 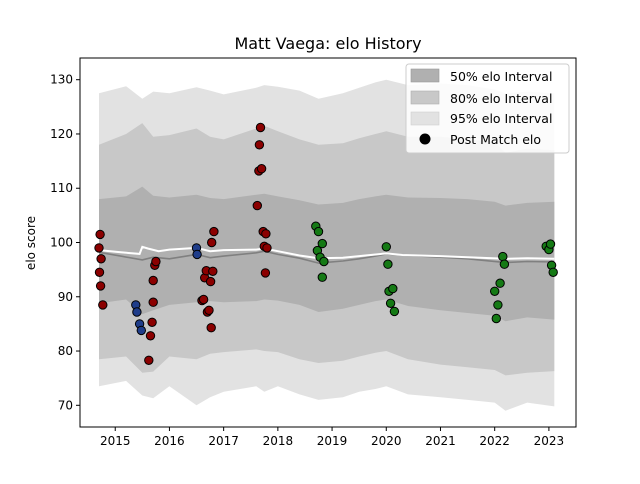 What do you see at coordinates (278, 441) in the screenshot?
I see `x-tick-label: 2018` at bounding box center [278, 441].